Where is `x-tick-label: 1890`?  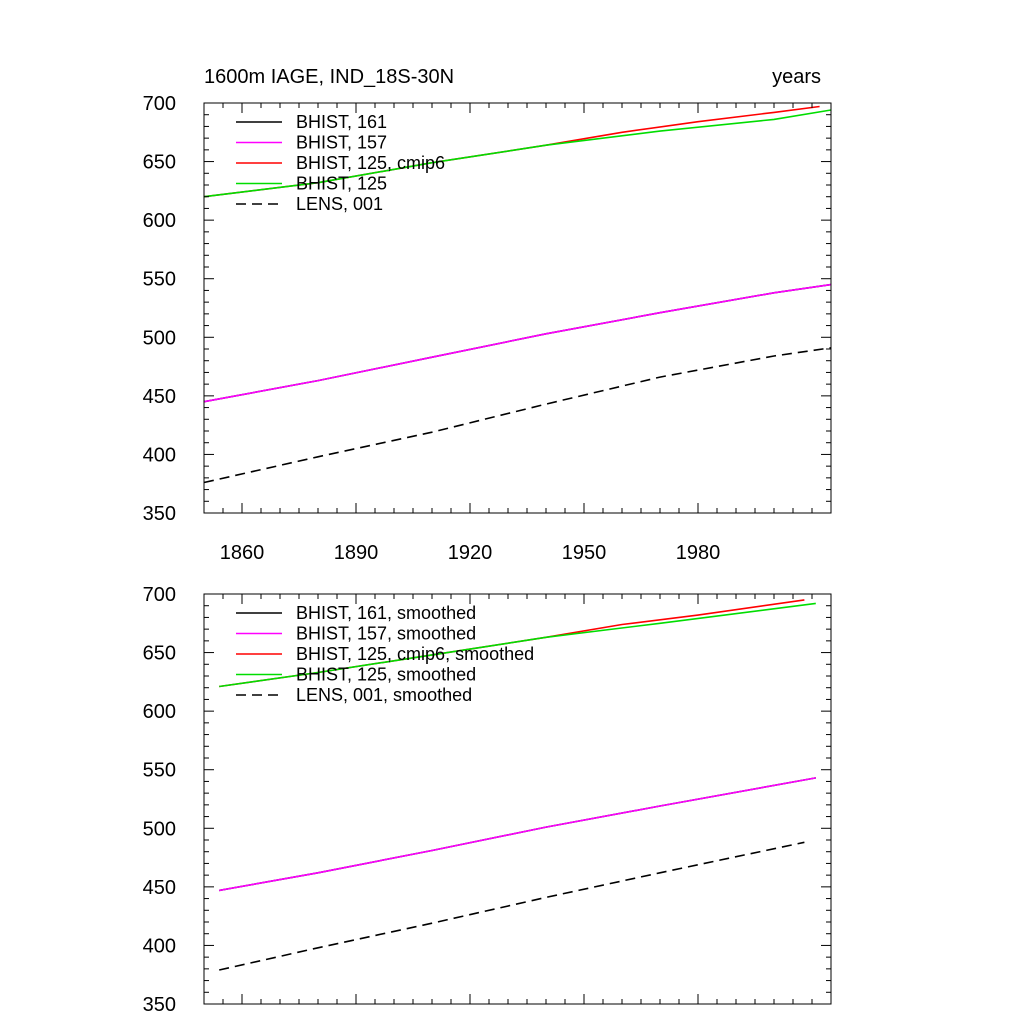
x-tick-label: 1890 is located at coordinates (356, 553).